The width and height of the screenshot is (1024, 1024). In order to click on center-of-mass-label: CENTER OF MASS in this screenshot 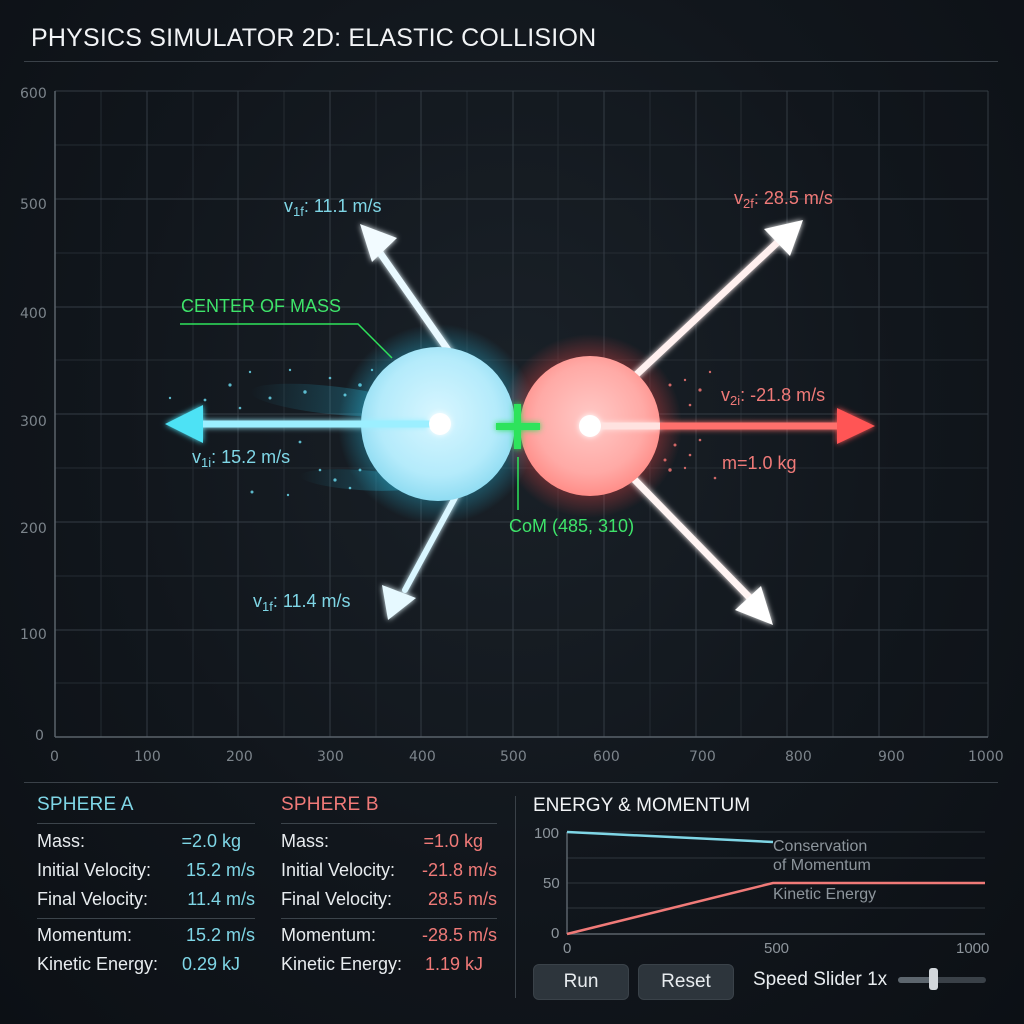, I will do `click(261, 306)`.